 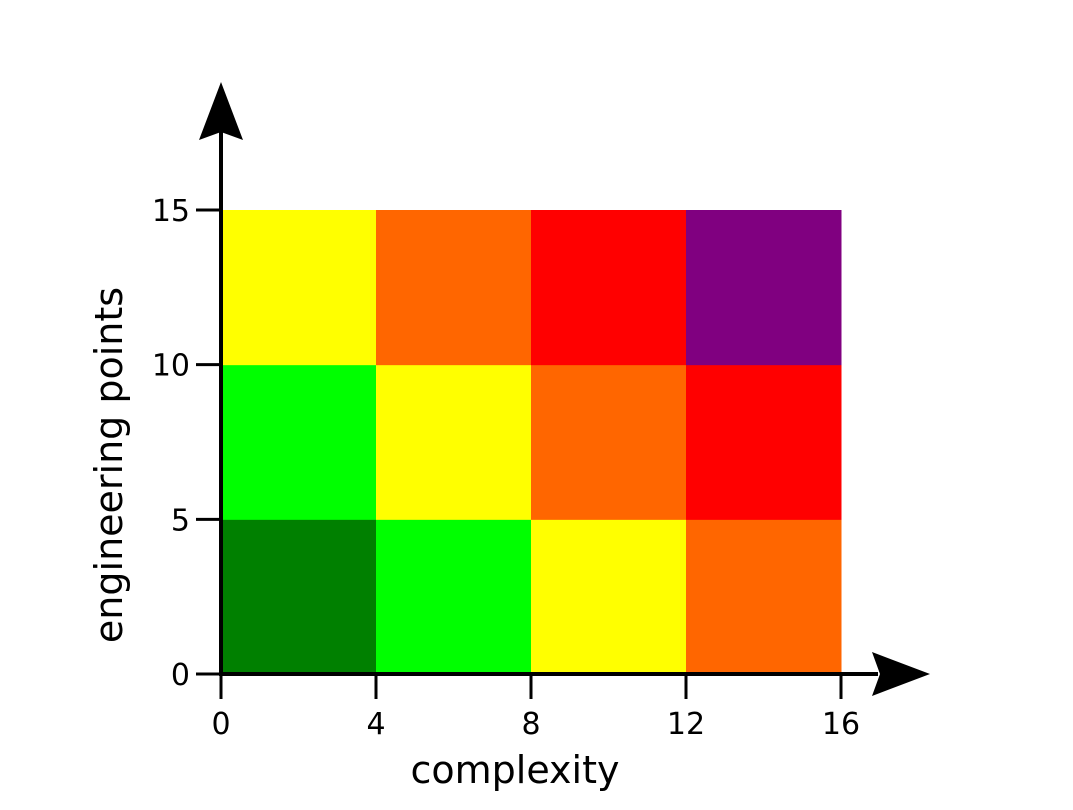 I want to click on heatmap-cell-r2-c2, so click(x=609, y=288).